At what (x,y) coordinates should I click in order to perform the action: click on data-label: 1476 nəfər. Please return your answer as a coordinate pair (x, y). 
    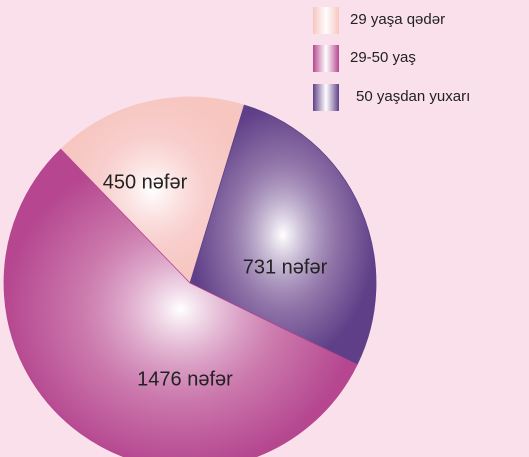
    Looking at the image, I should click on (185, 379).